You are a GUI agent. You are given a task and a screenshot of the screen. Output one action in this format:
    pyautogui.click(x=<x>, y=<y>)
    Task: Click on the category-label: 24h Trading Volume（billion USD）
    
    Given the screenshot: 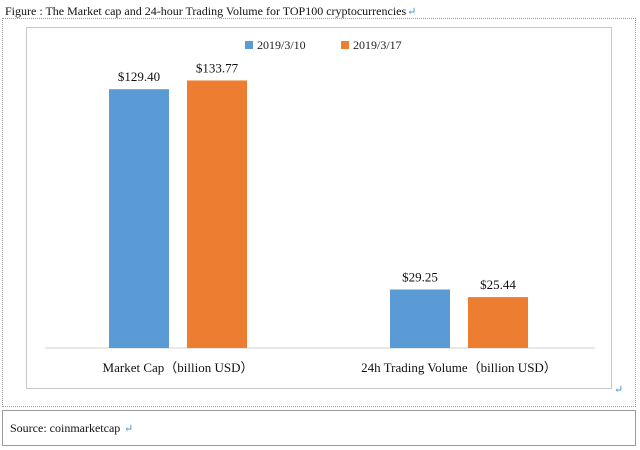 What is the action you would take?
    pyautogui.click(x=459, y=367)
    